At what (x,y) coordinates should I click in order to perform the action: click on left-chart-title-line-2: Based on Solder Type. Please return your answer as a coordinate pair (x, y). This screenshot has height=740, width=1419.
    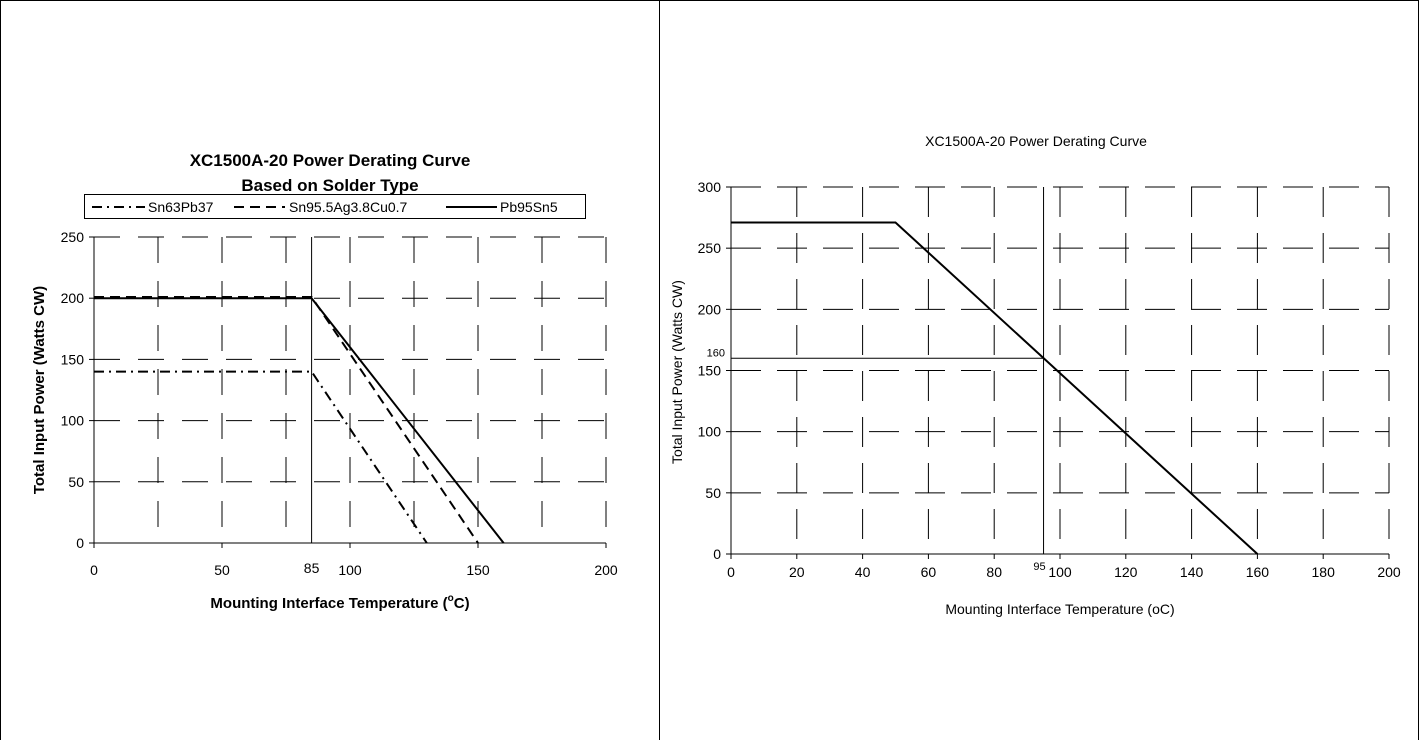
    Looking at the image, I should click on (329, 185).